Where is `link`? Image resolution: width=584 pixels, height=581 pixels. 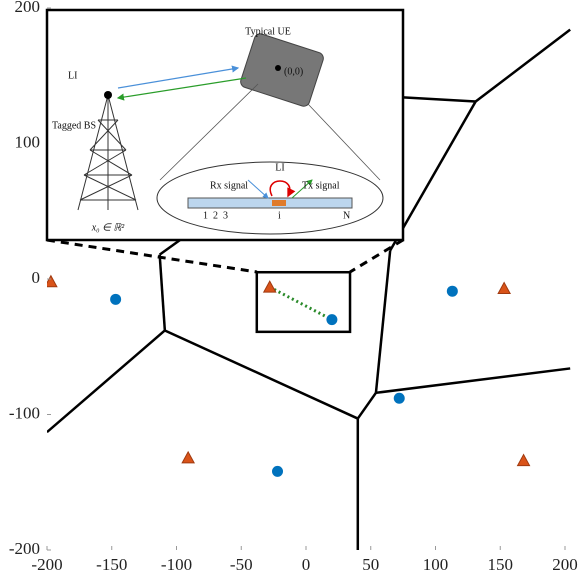
link is located at coordinates (301, 303).